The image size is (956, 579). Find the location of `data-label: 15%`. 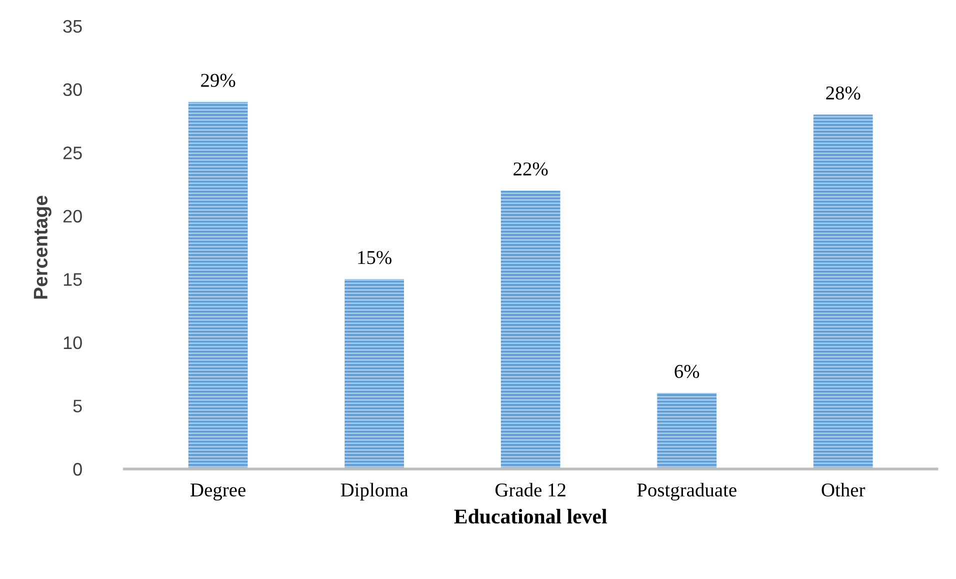

data-label: 15% is located at coordinates (375, 257).